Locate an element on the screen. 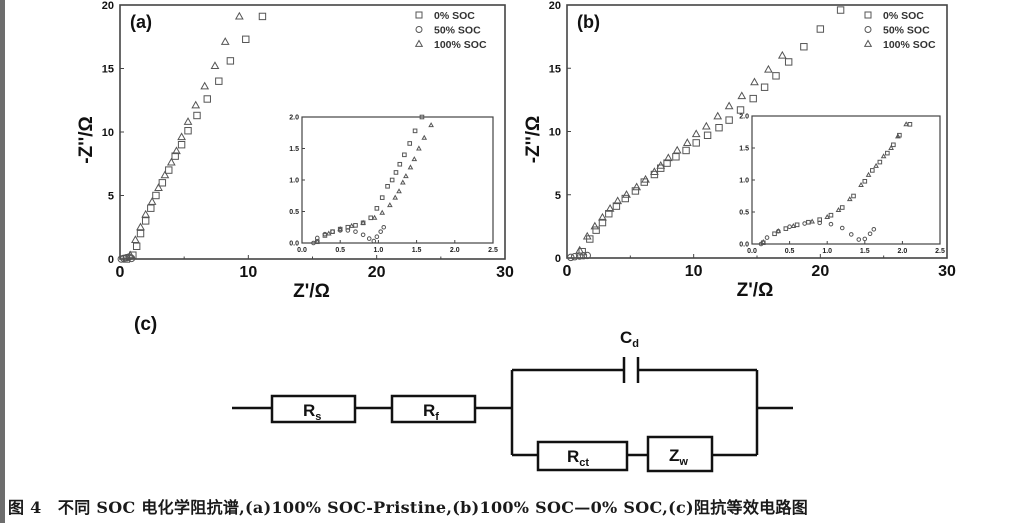 This screenshot has width=1024, height=523. y-tick-label: 15 is located at coordinates (108, 70).